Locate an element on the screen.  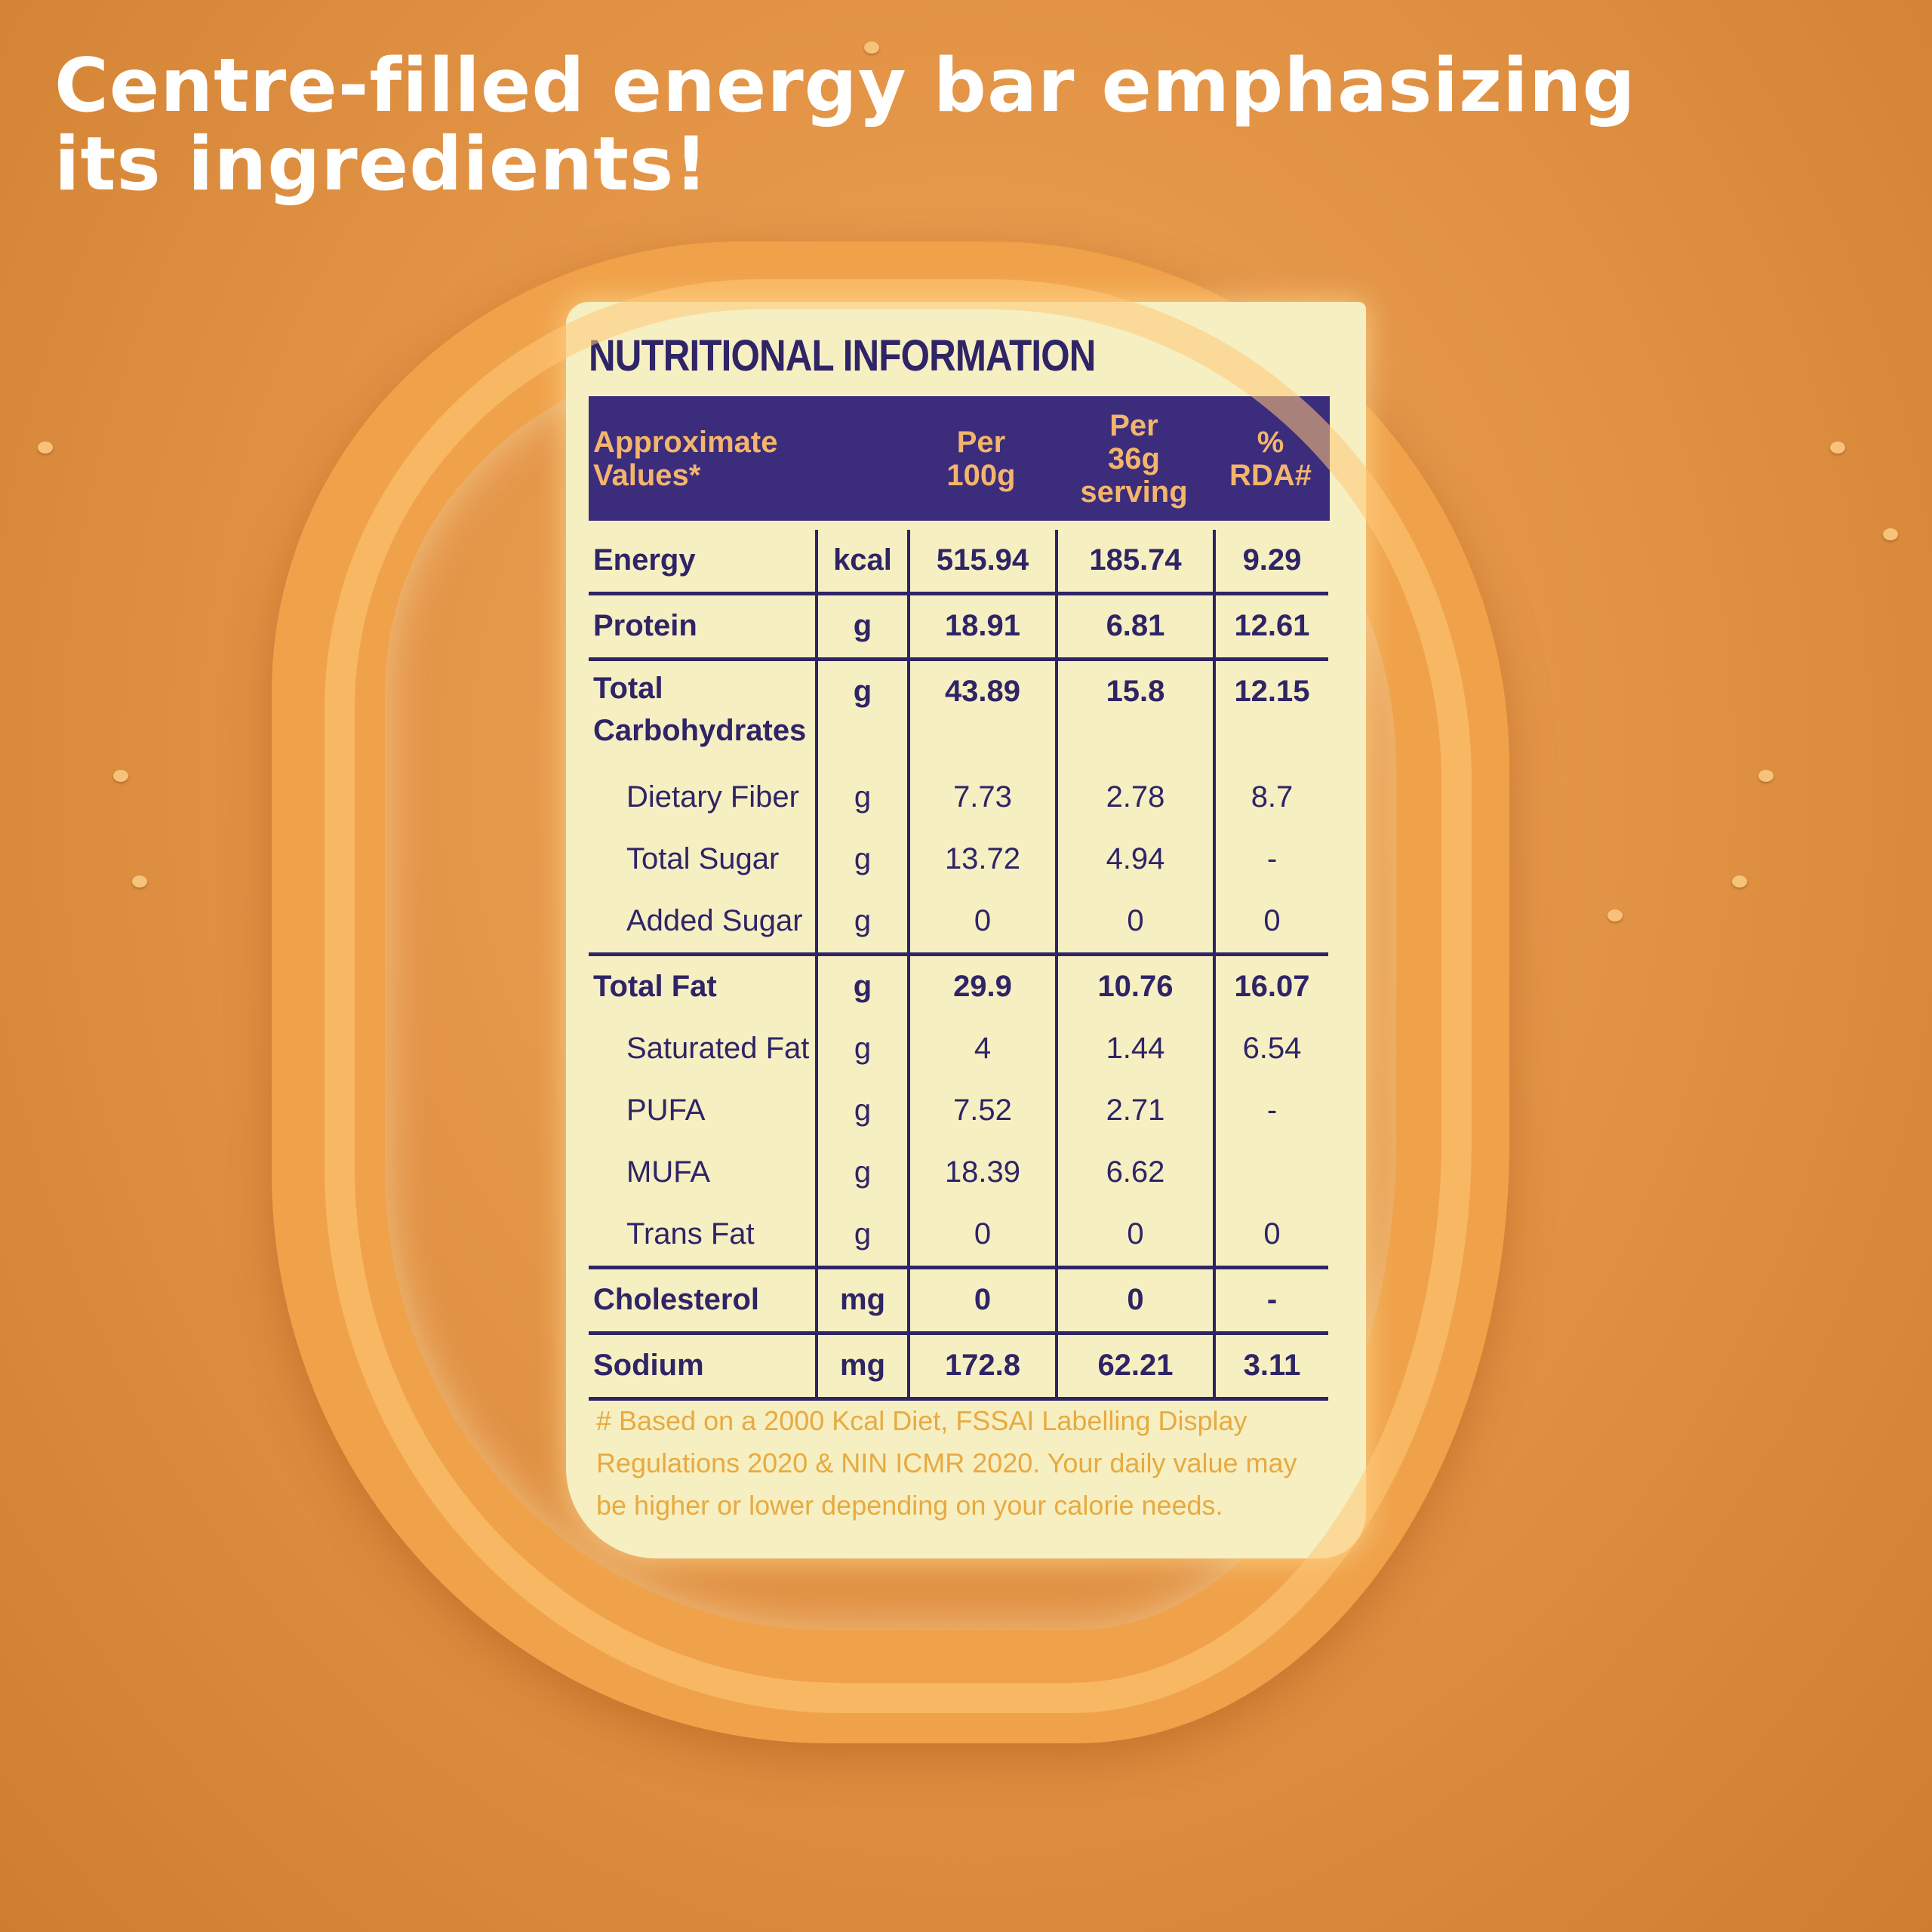
headline-line-1: Centre-filled energy bar emphasizing is located at coordinates (845, 86).